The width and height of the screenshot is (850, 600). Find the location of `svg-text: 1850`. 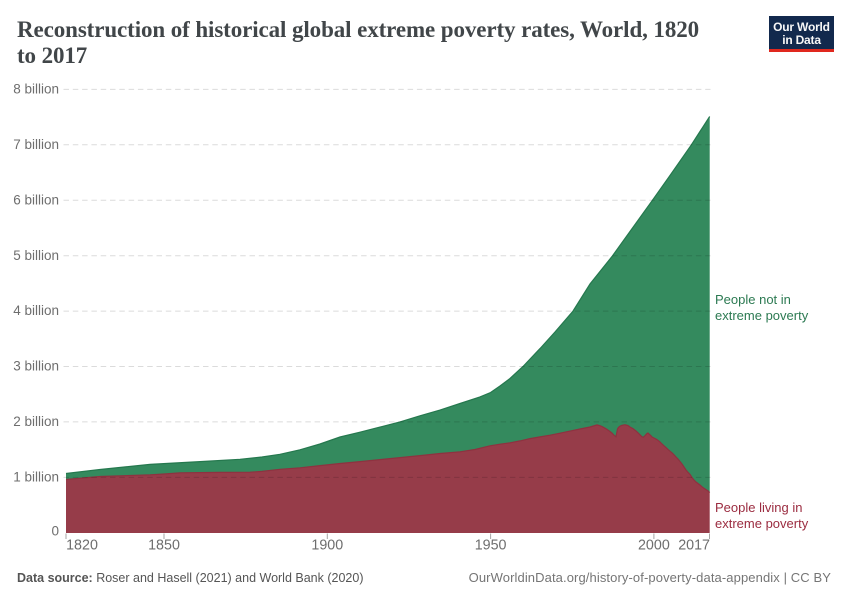

svg-text: 1850 is located at coordinates (164, 546).